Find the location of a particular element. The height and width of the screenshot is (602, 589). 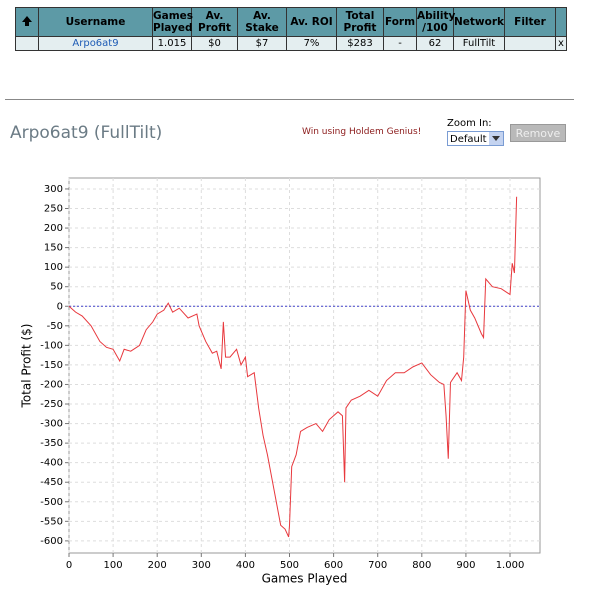

remove-x: x is located at coordinates (561, 43).